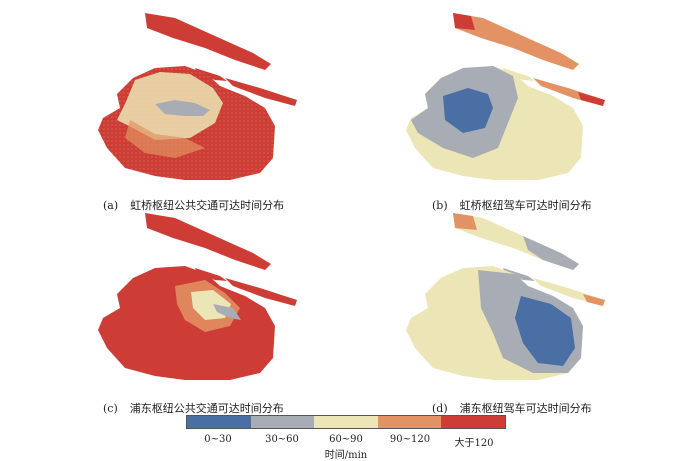 The width and height of the screenshot is (700, 461). What do you see at coordinates (182, 108) in the screenshot?
I see `zone-30-60-a` at bounding box center [182, 108].